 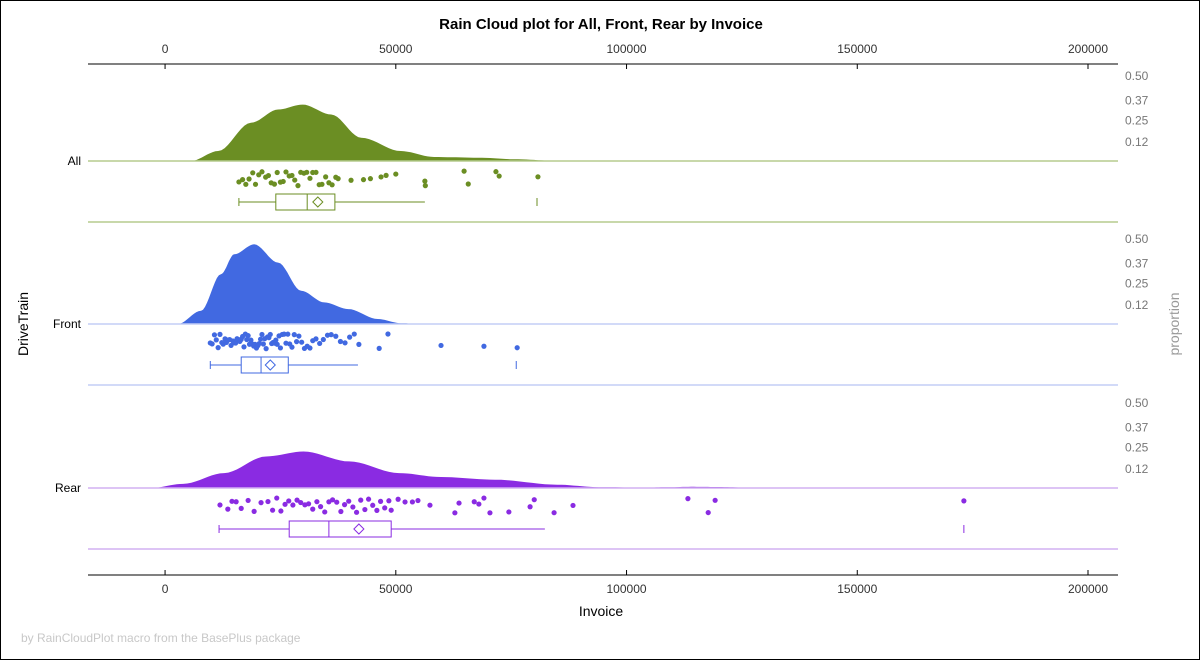 What do you see at coordinates (1088, 589) in the screenshot?
I see `bottom-x-tick-label: 200000` at bounding box center [1088, 589].